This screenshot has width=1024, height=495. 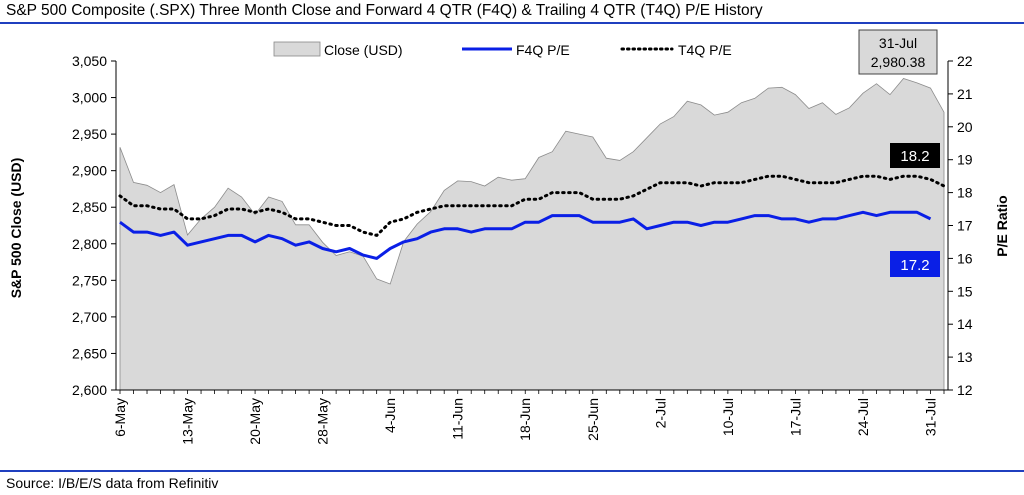 I want to click on legend-label-close: Close (USD), so click(x=363, y=50).